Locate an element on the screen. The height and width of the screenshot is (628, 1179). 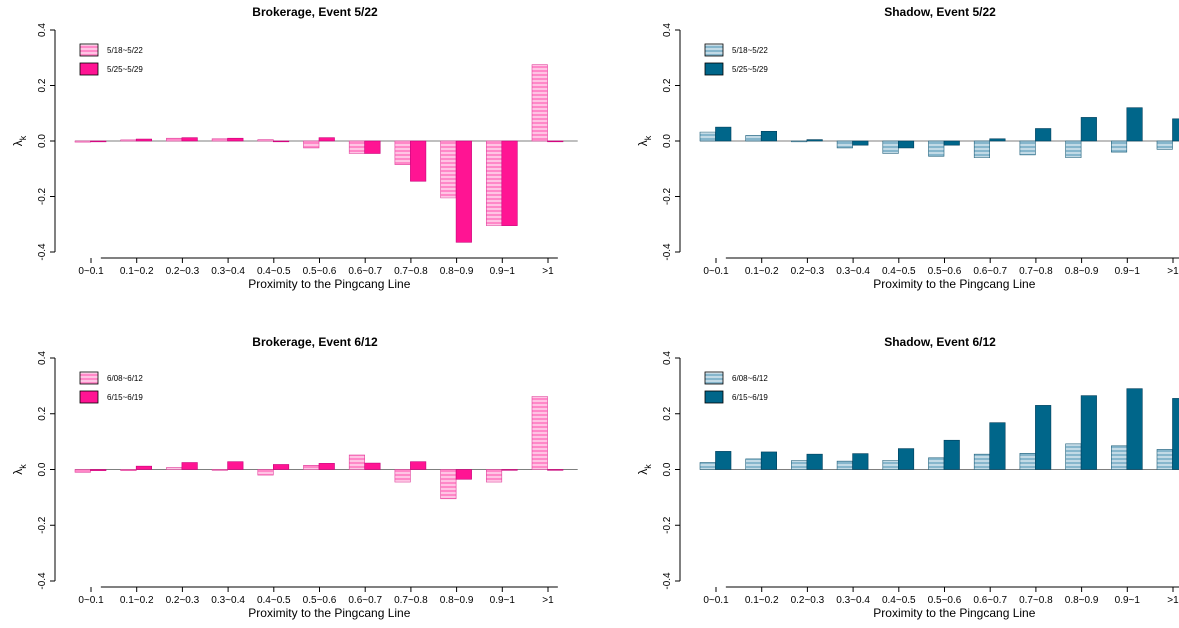
y-tick-label: 0.0 is located at coordinates (667, 469).